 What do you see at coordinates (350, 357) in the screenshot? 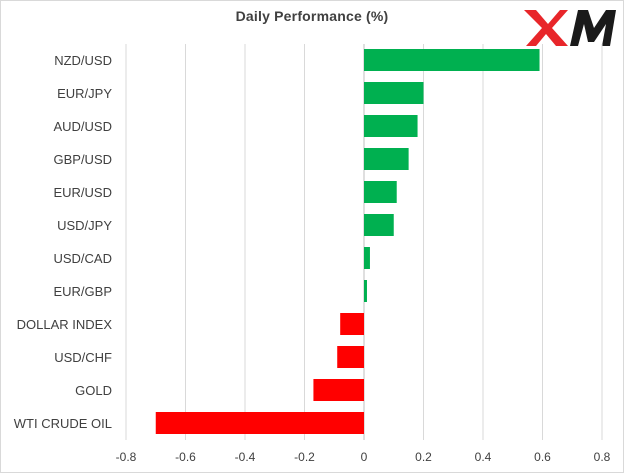
I see `bar-usd-chf` at bounding box center [350, 357].